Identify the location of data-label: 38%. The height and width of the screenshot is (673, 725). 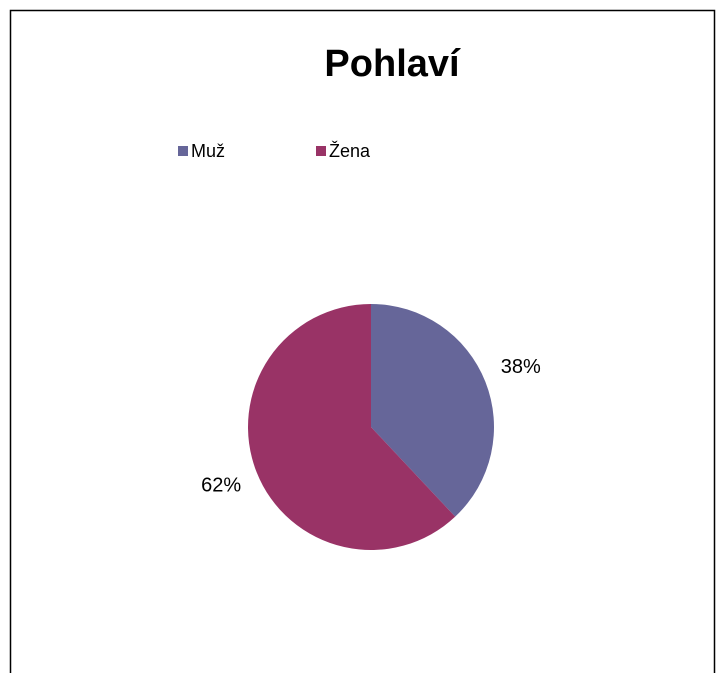
(521, 367).